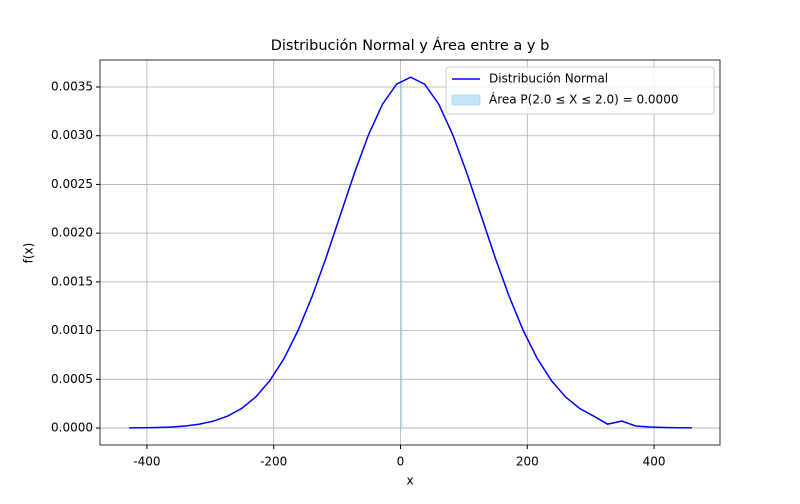  I want to click on y-tick-label: 0.0030, so click(72, 135).